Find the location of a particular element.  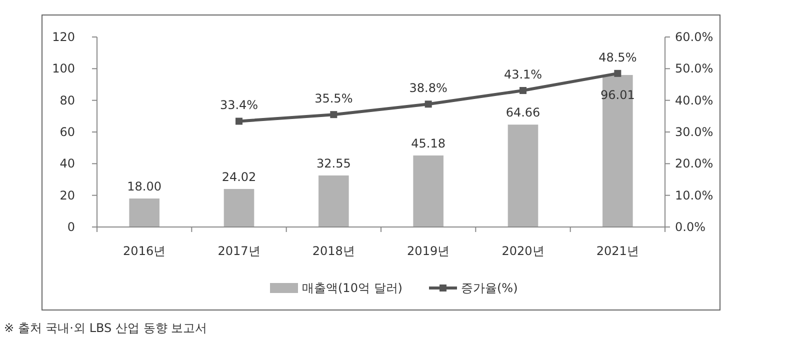

y2-tick-label: 20.0% is located at coordinates (694, 163).